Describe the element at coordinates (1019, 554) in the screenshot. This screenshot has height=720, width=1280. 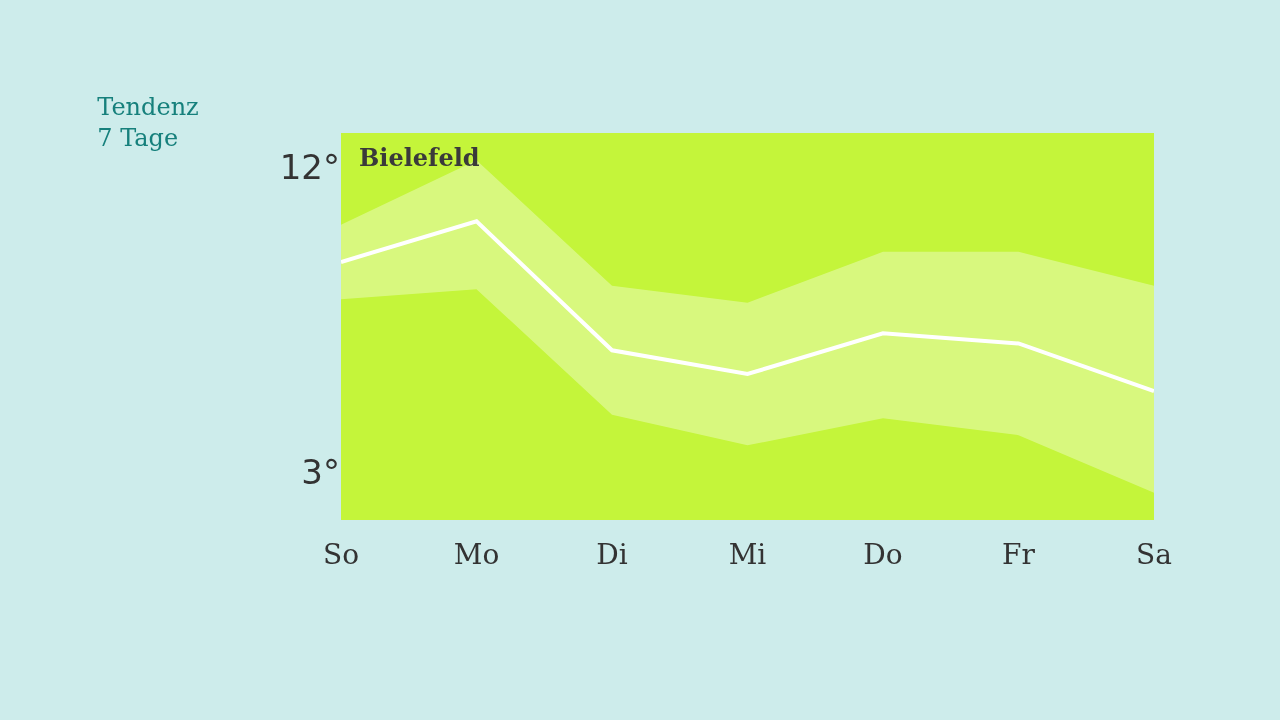
I see `x-tick-label: Fr` at that location.